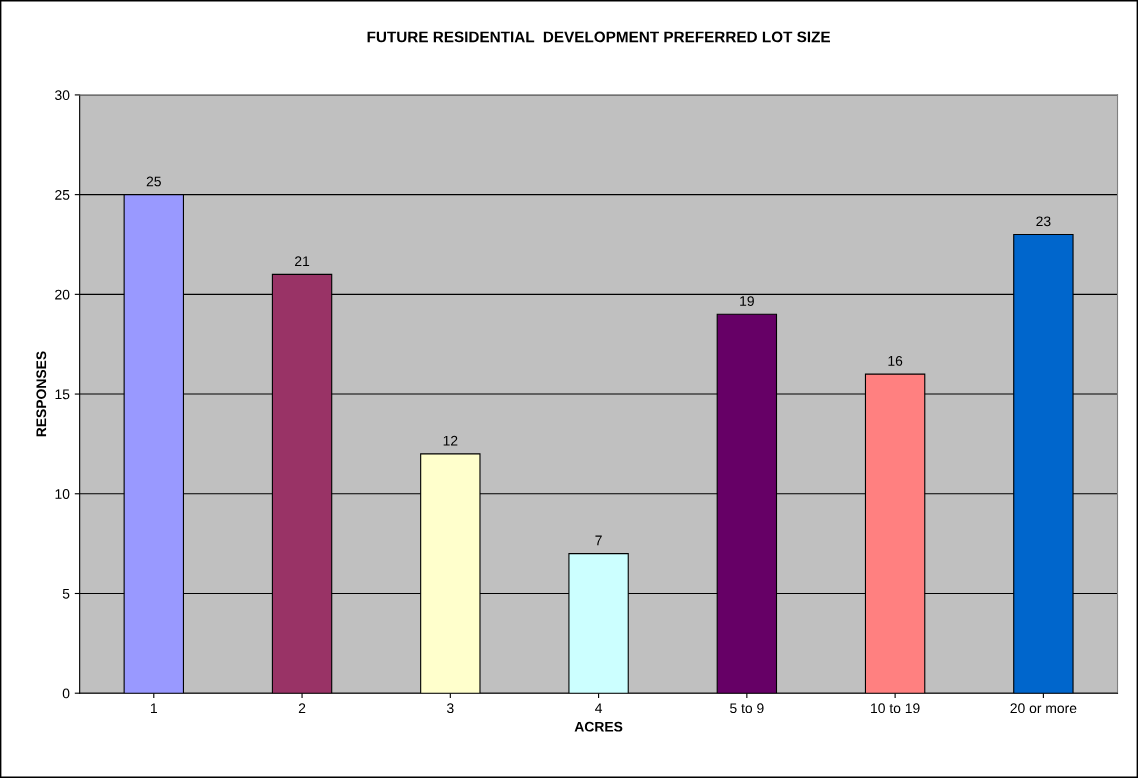 This screenshot has width=1138, height=778. Describe the element at coordinates (895, 360) in the screenshot. I see `data-label: 16` at that location.